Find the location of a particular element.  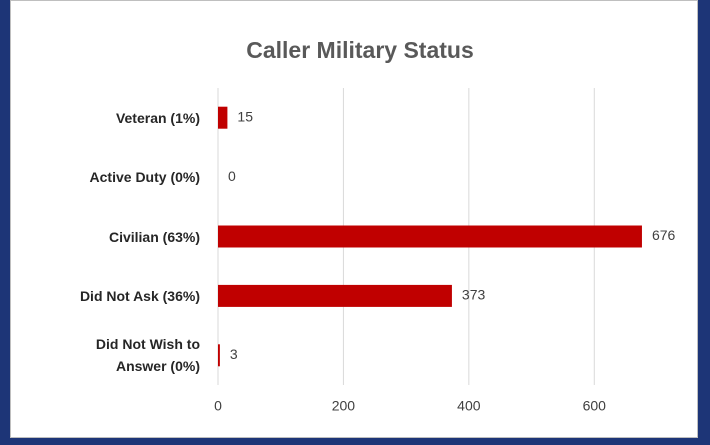

value-label: 15 is located at coordinates (245, 116).